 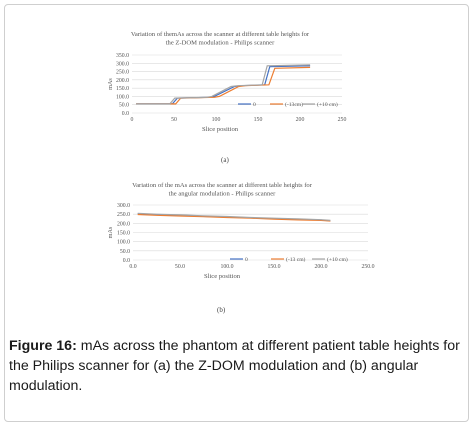 I want to click on x-tick-label: 150, so click(x=258, y=120).